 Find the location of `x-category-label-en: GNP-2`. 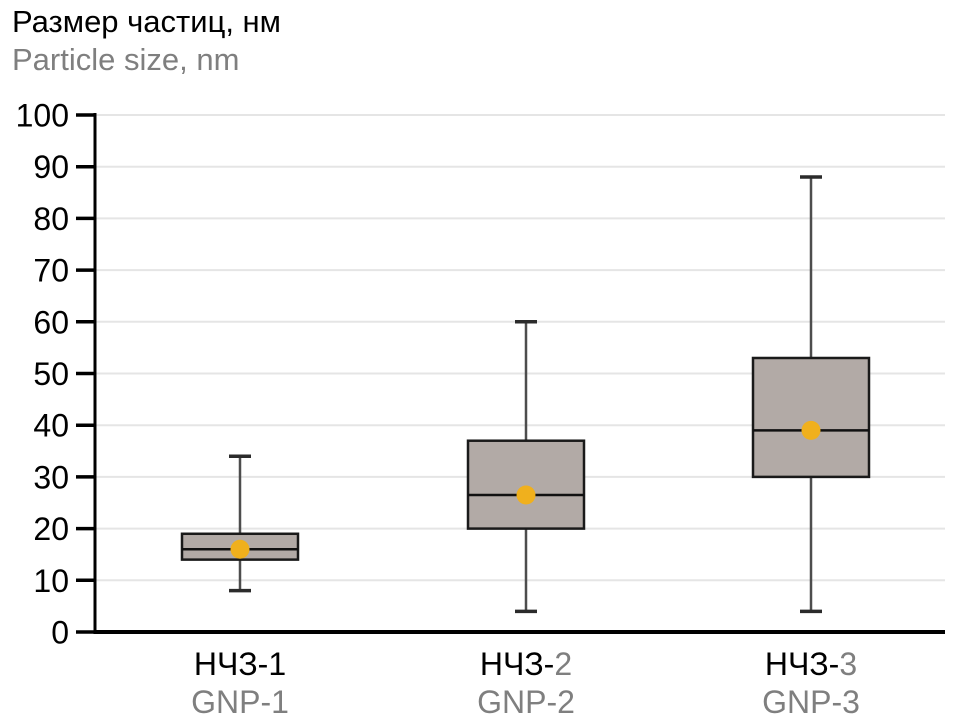

x-category-label-en: GNP-2 is located at coordinates (526, 702).